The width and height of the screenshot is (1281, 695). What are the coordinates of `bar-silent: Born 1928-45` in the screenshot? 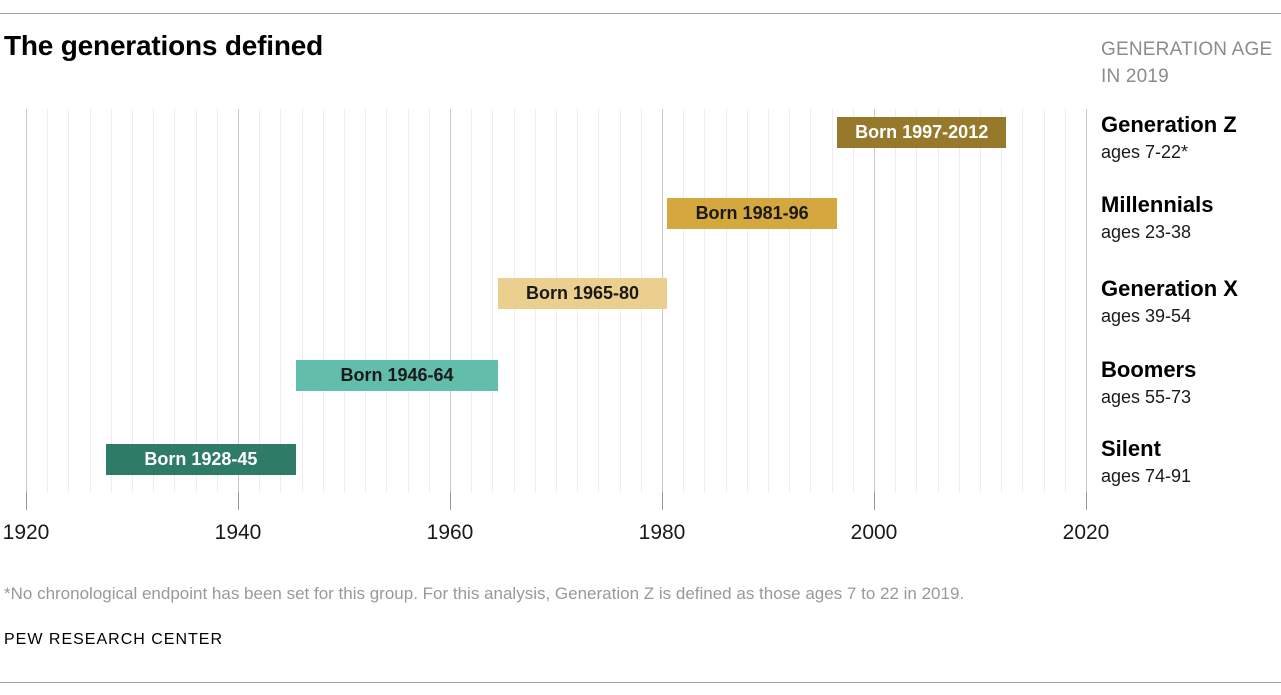 It's located at (201, 459).